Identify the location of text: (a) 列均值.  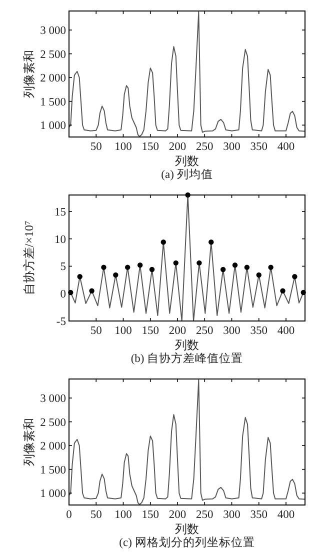
(187, 174).